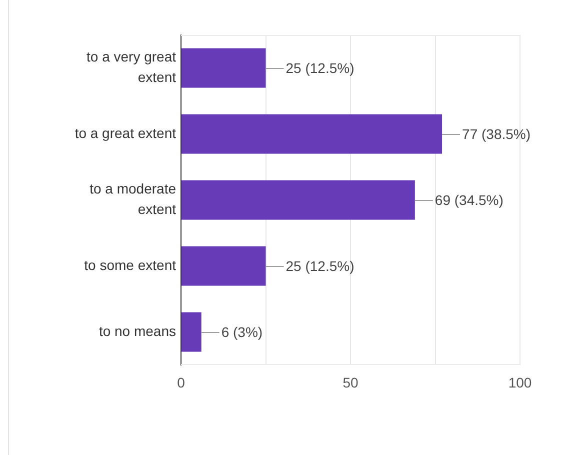  Describe the element at coordinates (130, 264) in the screenshot. I see `y-tick-label: to some extent` at that location.